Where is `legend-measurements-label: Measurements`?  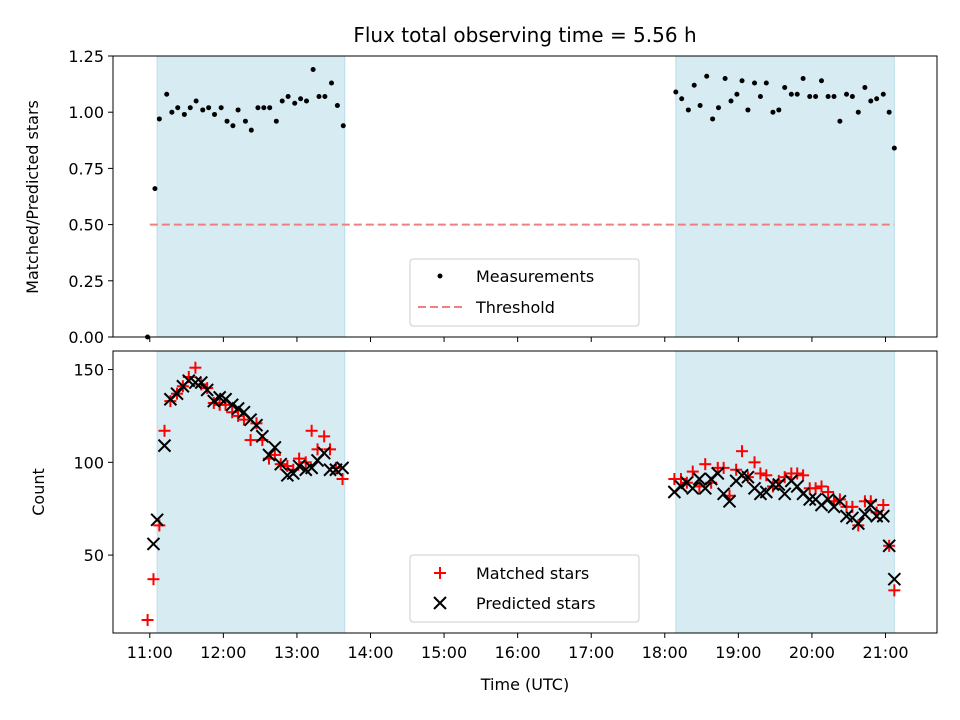 legend-measurements-label: Measurements is located at coordinates (535, 276).